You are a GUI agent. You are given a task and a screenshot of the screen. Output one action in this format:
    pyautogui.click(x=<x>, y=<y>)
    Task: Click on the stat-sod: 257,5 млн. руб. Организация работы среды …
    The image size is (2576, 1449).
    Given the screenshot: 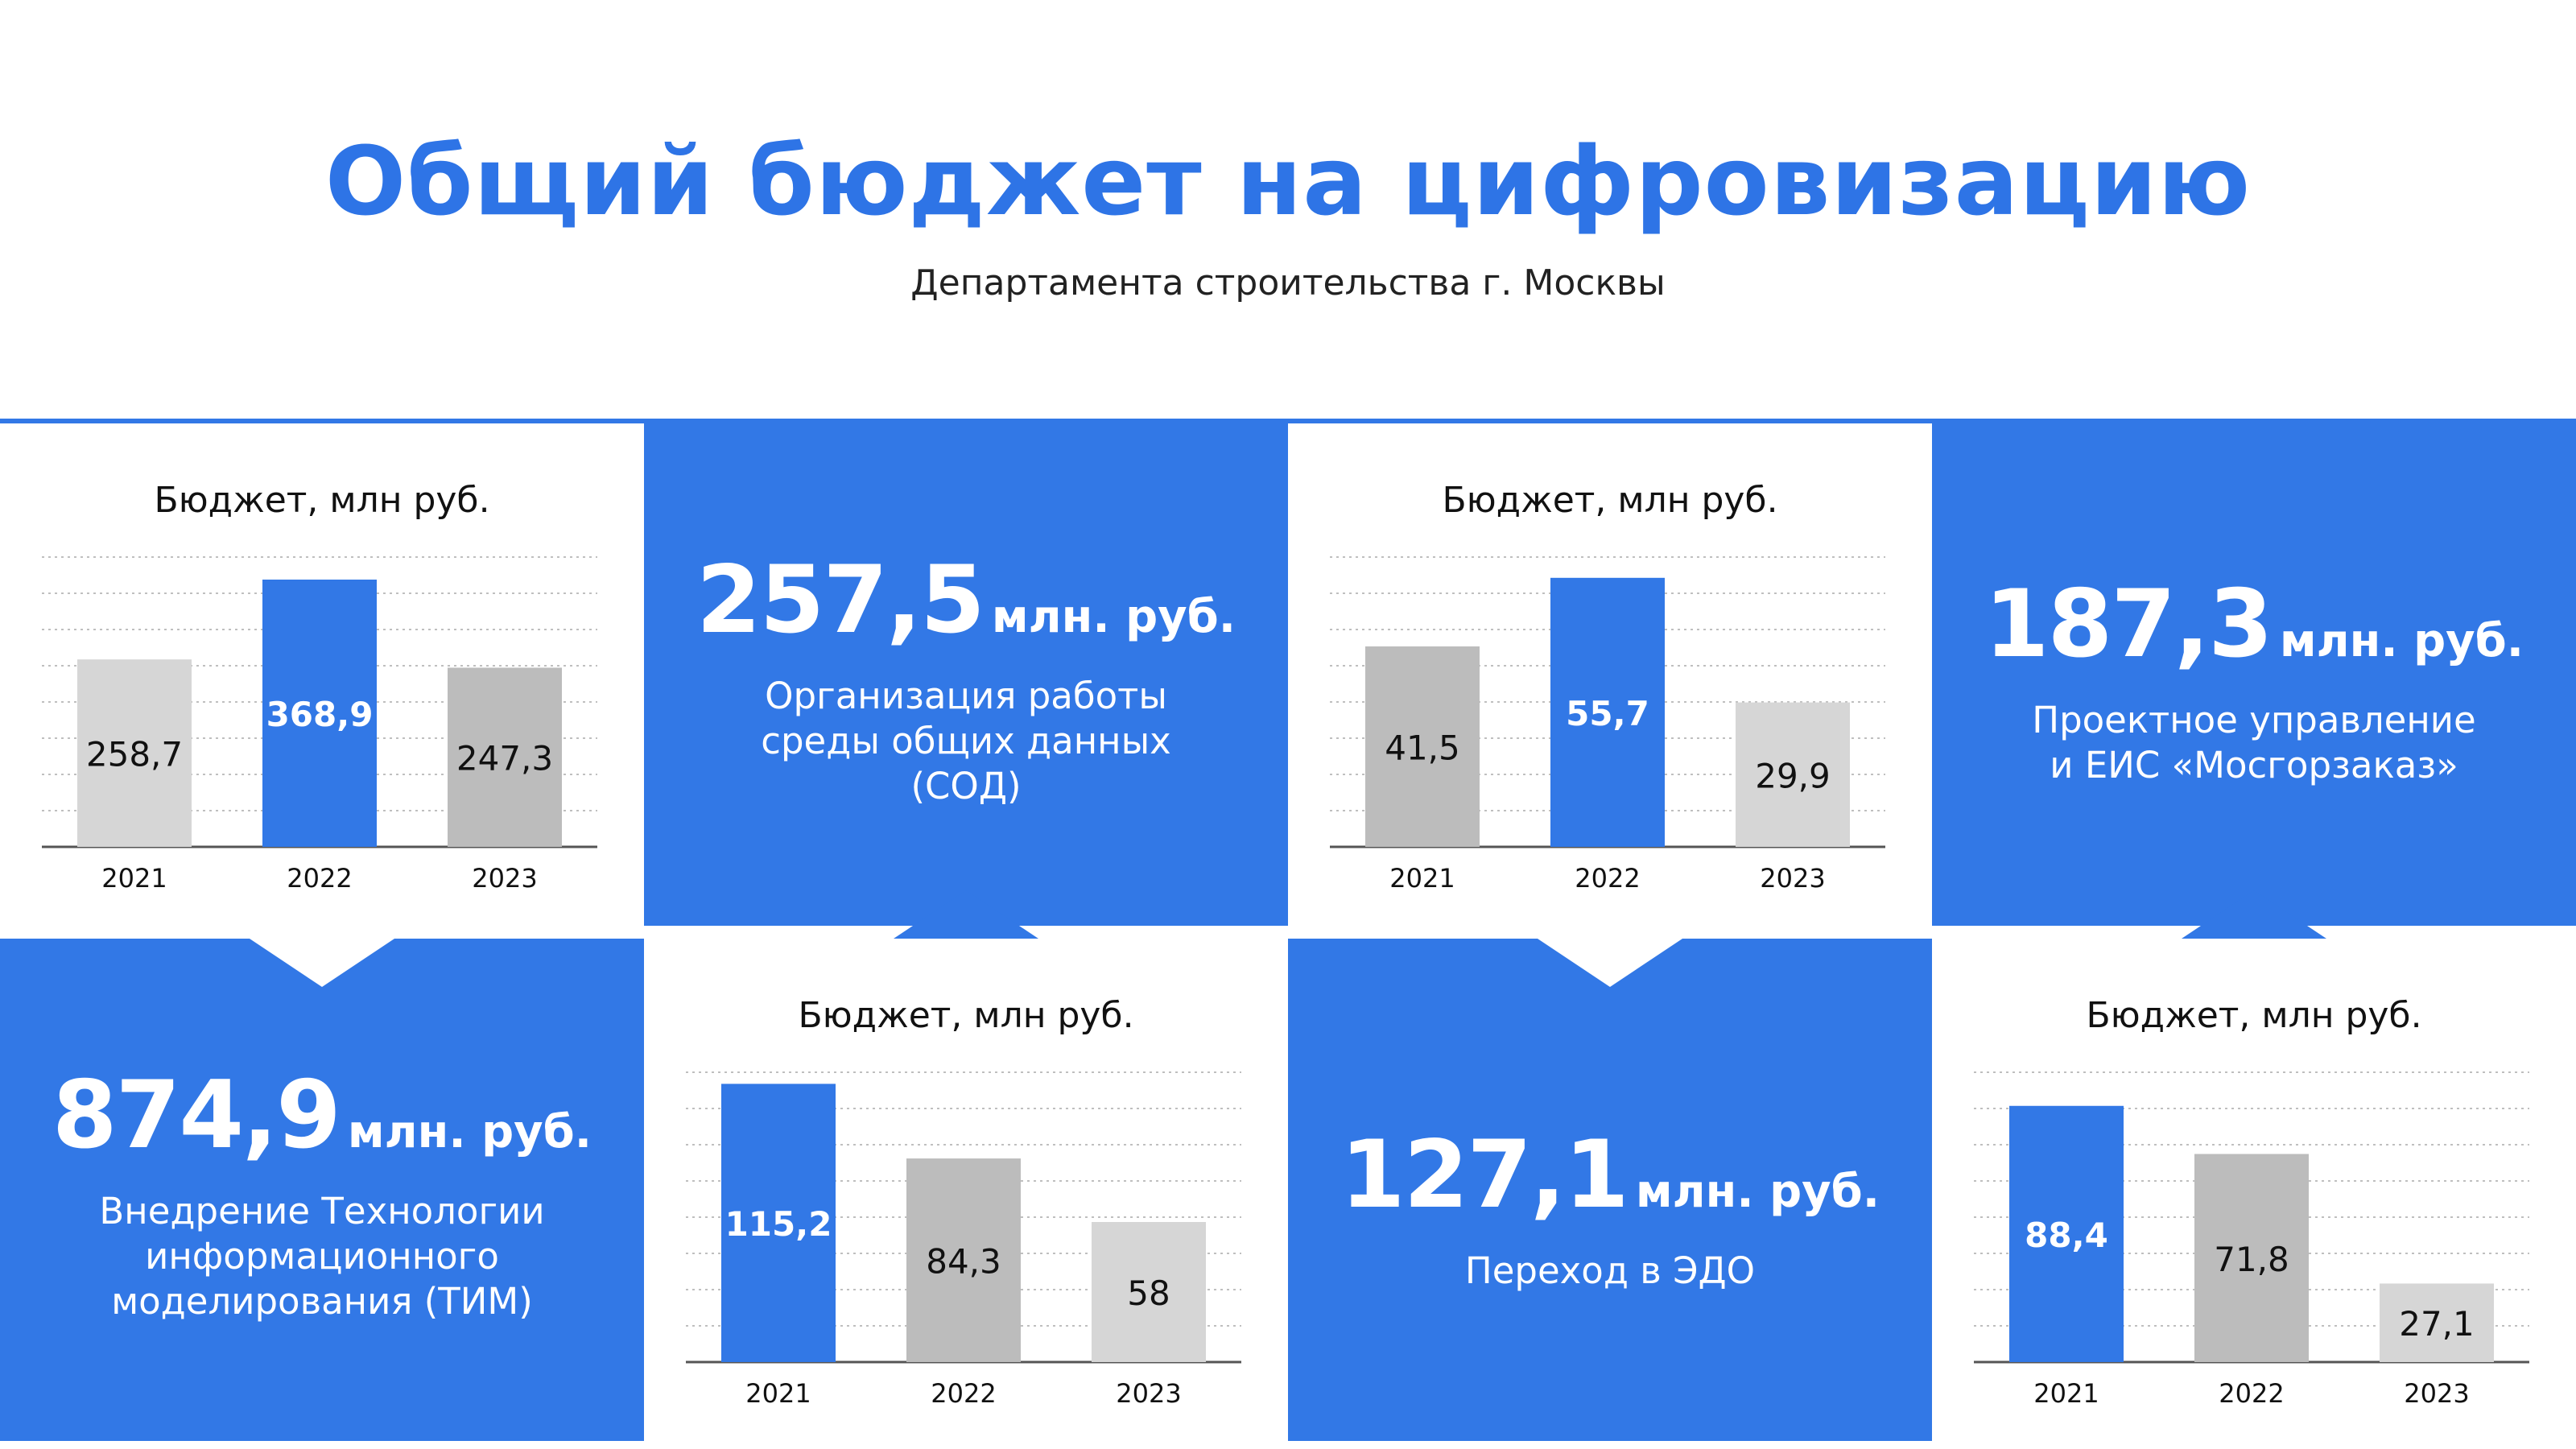 What is the action you would take?
    pyautogui.click(x=966, y=676)
    